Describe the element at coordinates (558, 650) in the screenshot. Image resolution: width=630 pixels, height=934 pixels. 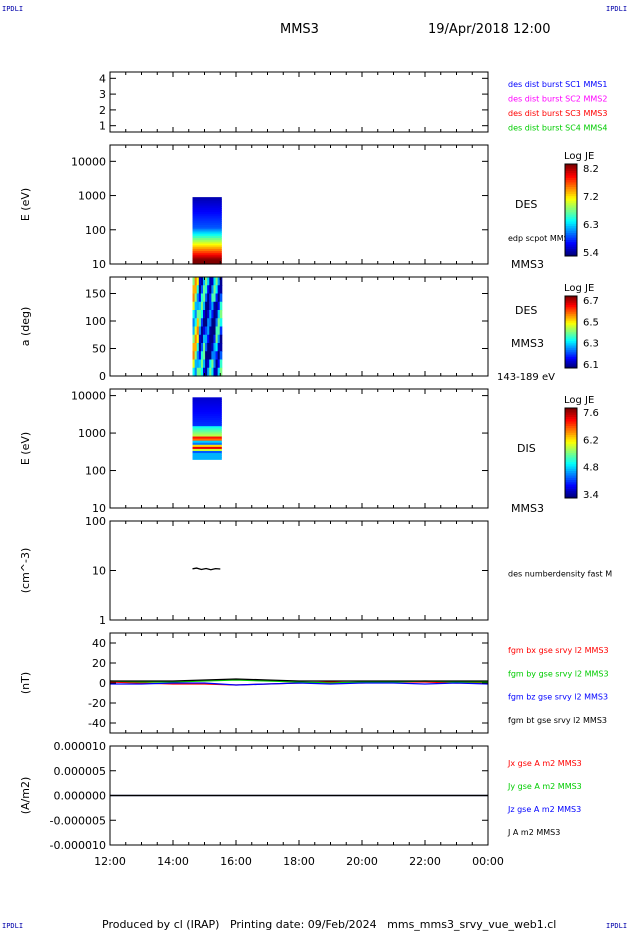
I see `panel6-legend: fgm bx gse srvy l2 MMS3` at that location.